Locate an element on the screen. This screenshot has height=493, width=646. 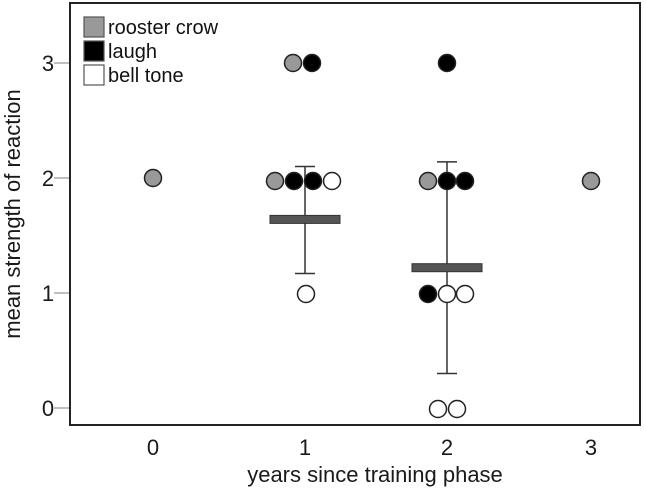
x-tick-label: 2 is located at coordinates (447, 447).